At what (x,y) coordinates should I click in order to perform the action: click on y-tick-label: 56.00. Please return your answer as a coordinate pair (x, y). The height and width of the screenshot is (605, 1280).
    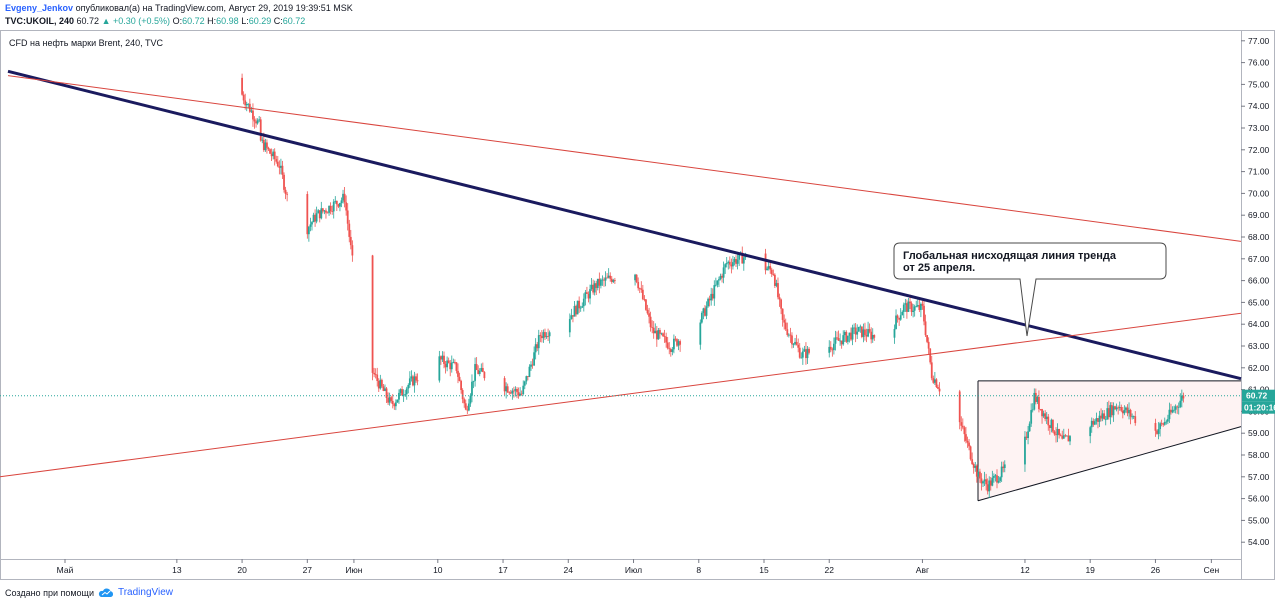
    Looking at the image, I should click on (1259, 499).